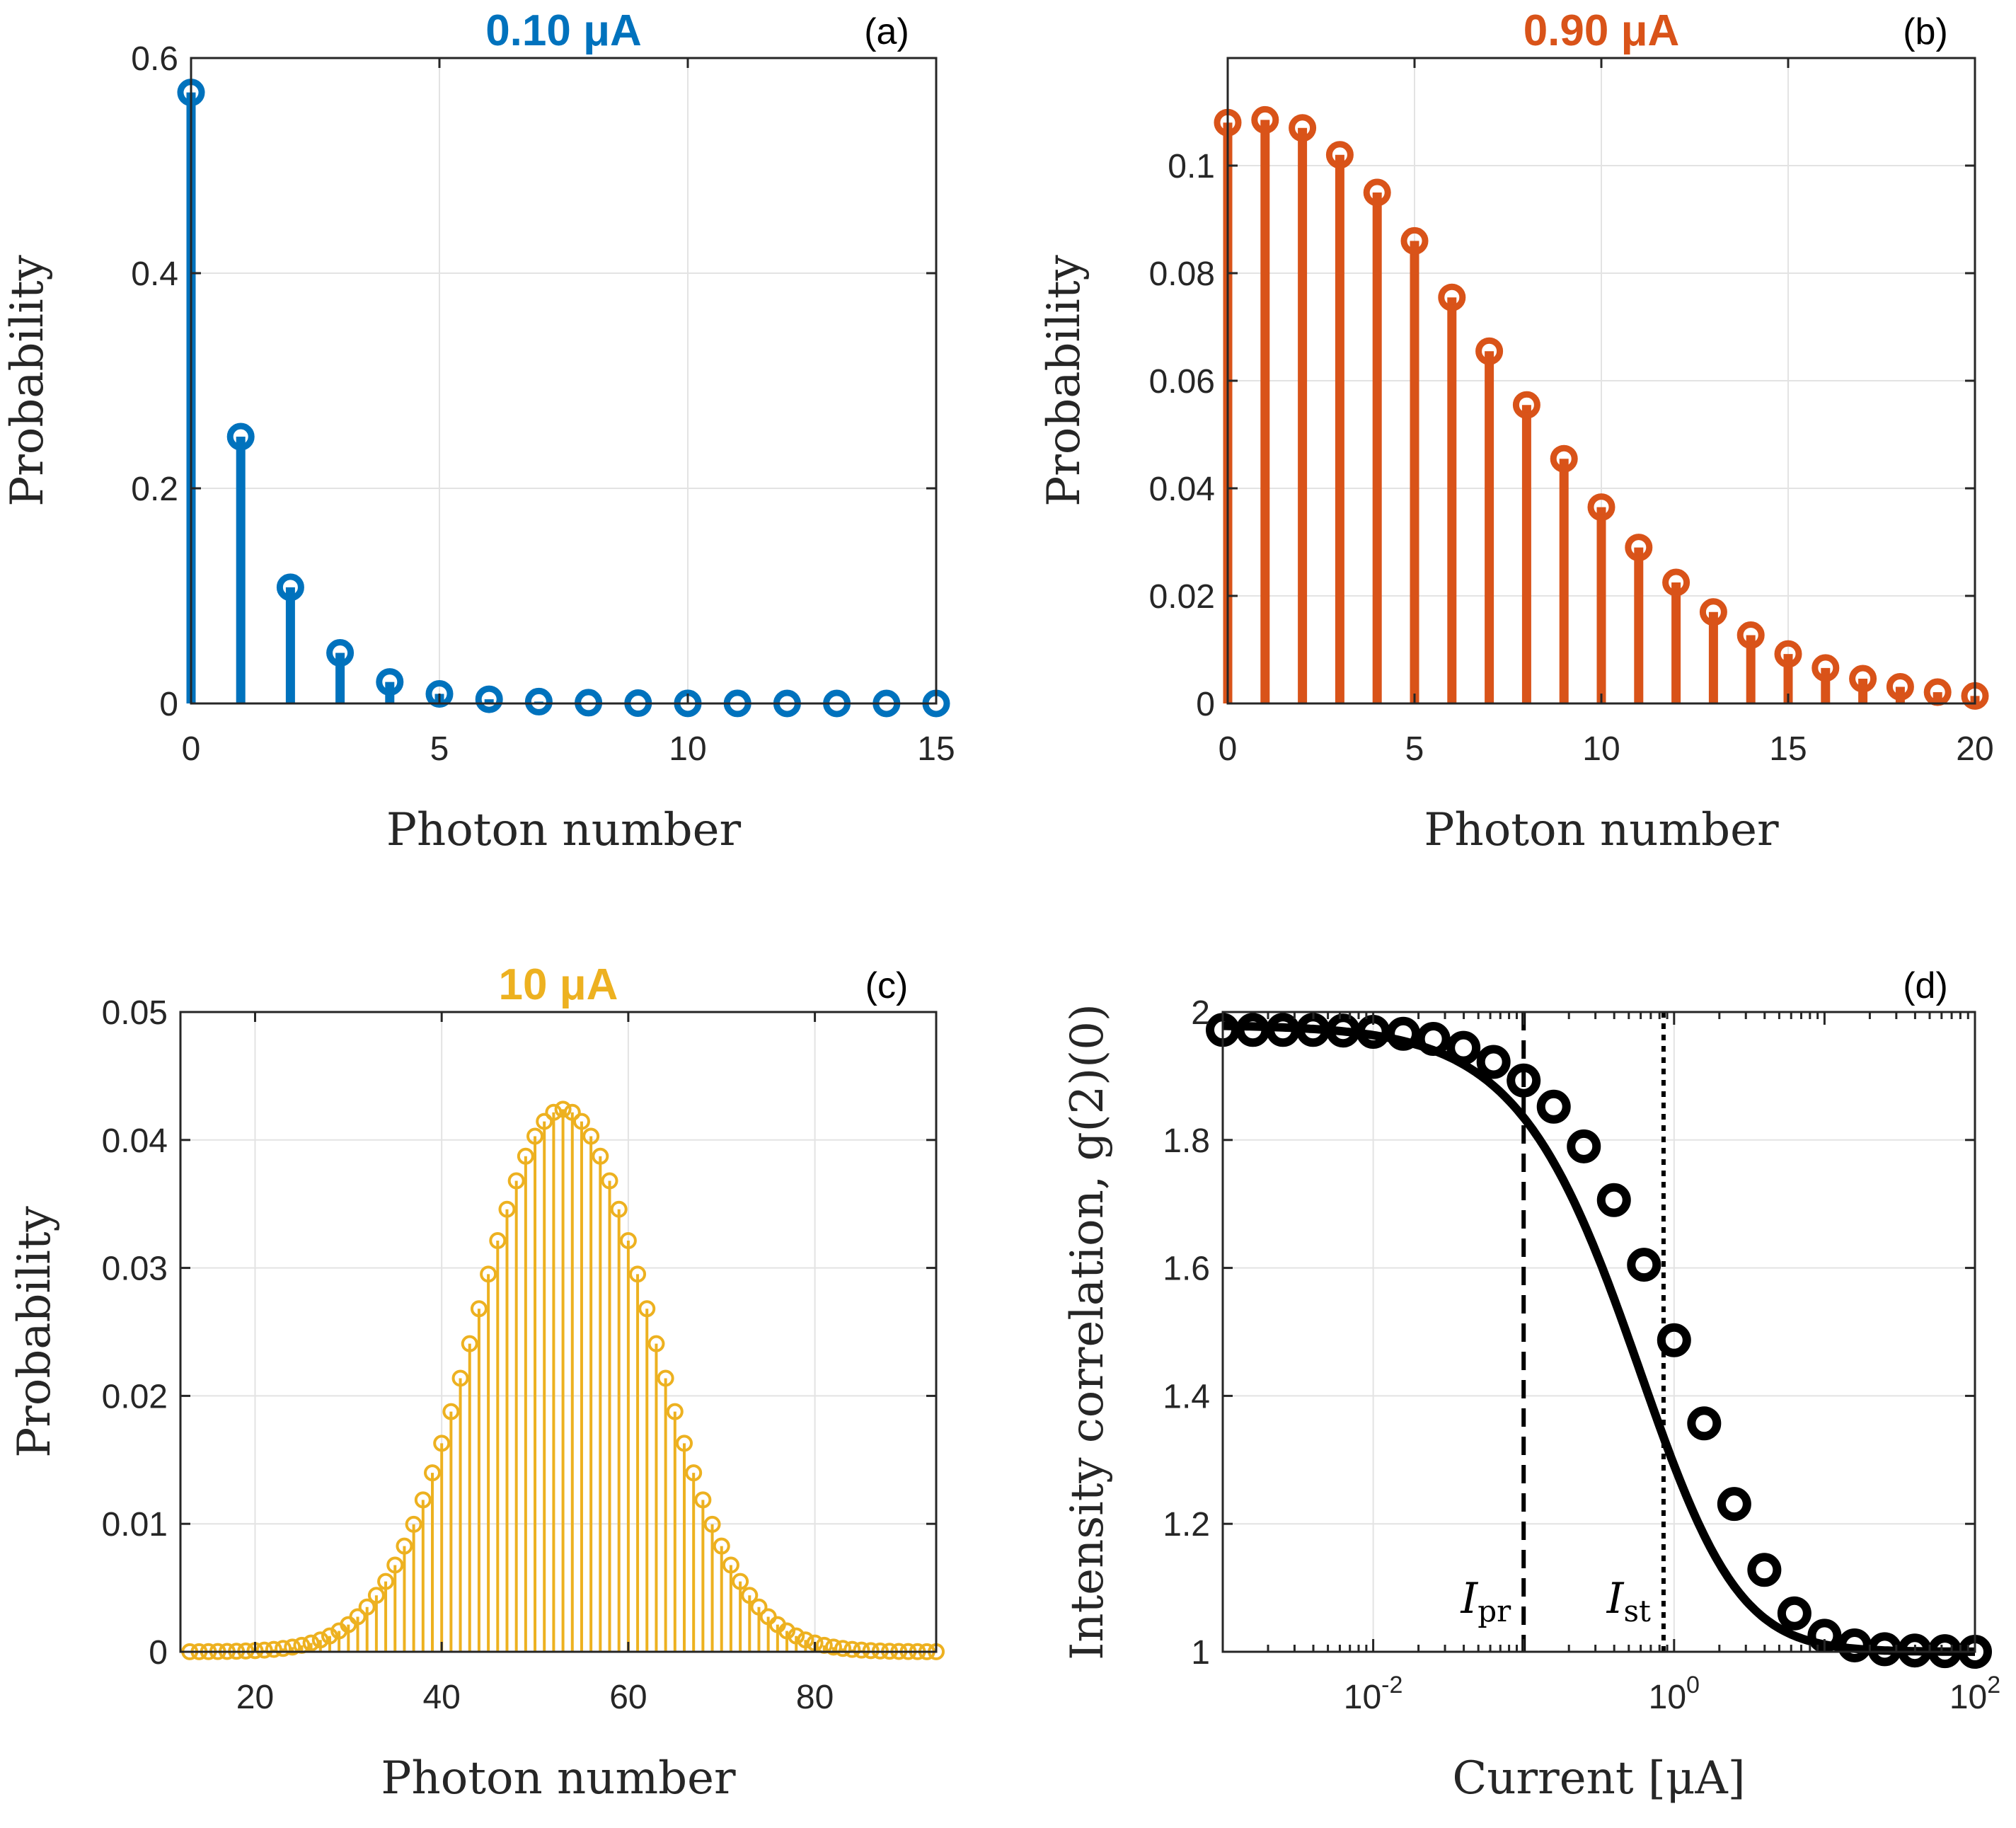  What do you see at coordinates (1182, 489) in the screenshot?
I see `y-tick-label: 0.04` at bounding box center [1182, 489].